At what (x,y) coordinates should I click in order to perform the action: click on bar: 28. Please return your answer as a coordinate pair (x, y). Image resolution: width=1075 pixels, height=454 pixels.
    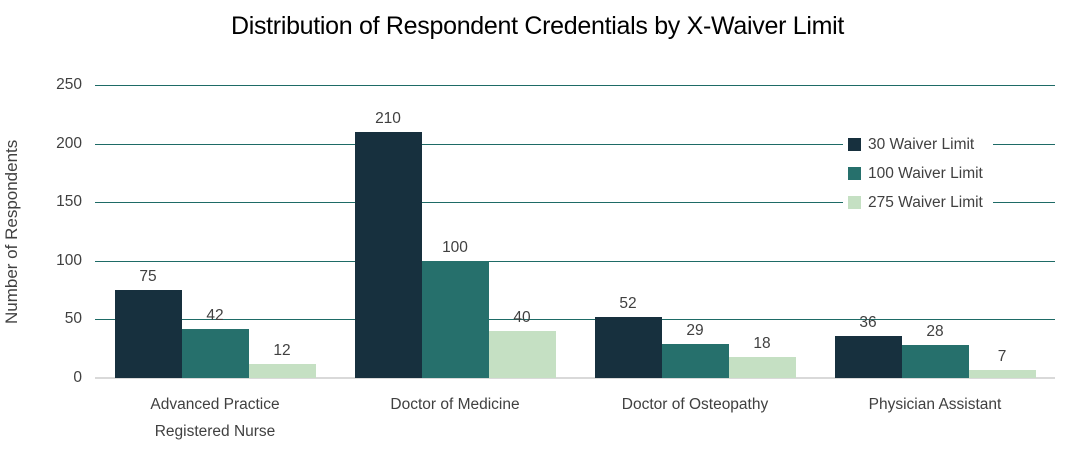
    Looking at the image, I should click on (935, 350).